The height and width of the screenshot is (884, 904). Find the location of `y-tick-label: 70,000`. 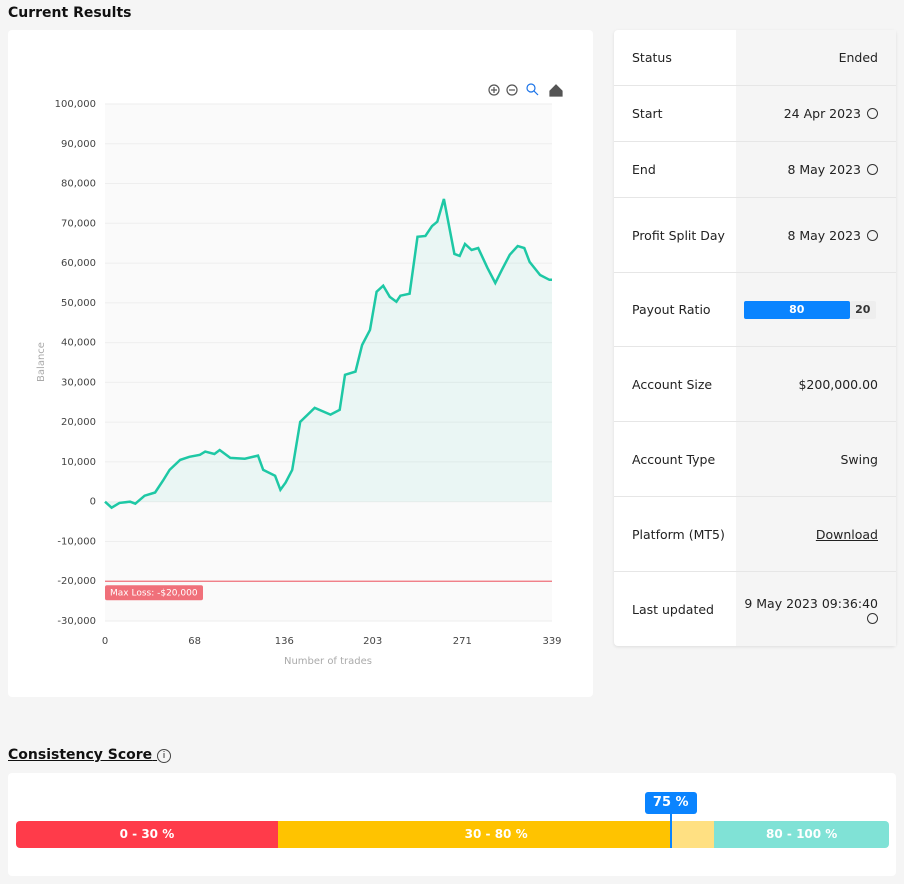

y-tick-label: 70,000 is located at coordinates (78, 223).